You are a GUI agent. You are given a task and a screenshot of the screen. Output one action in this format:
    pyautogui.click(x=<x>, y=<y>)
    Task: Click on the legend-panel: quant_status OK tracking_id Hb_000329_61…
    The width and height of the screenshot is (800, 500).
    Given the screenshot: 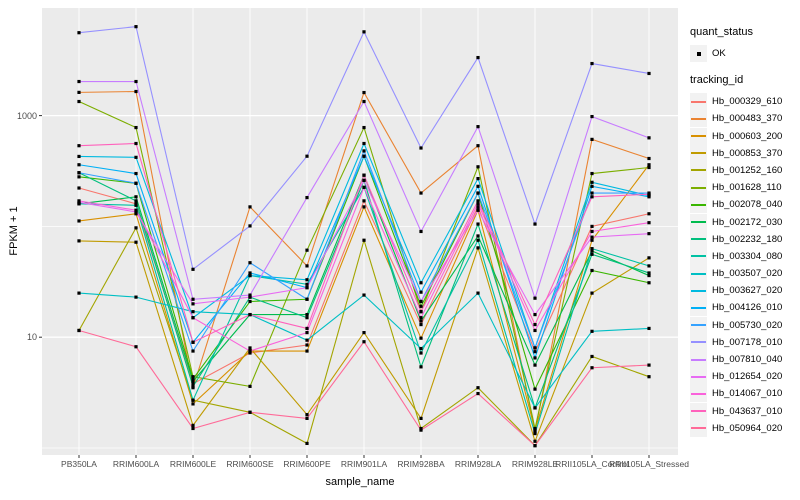 What is the action you would take?
    pyautogui.click(x=745, y=231)
    